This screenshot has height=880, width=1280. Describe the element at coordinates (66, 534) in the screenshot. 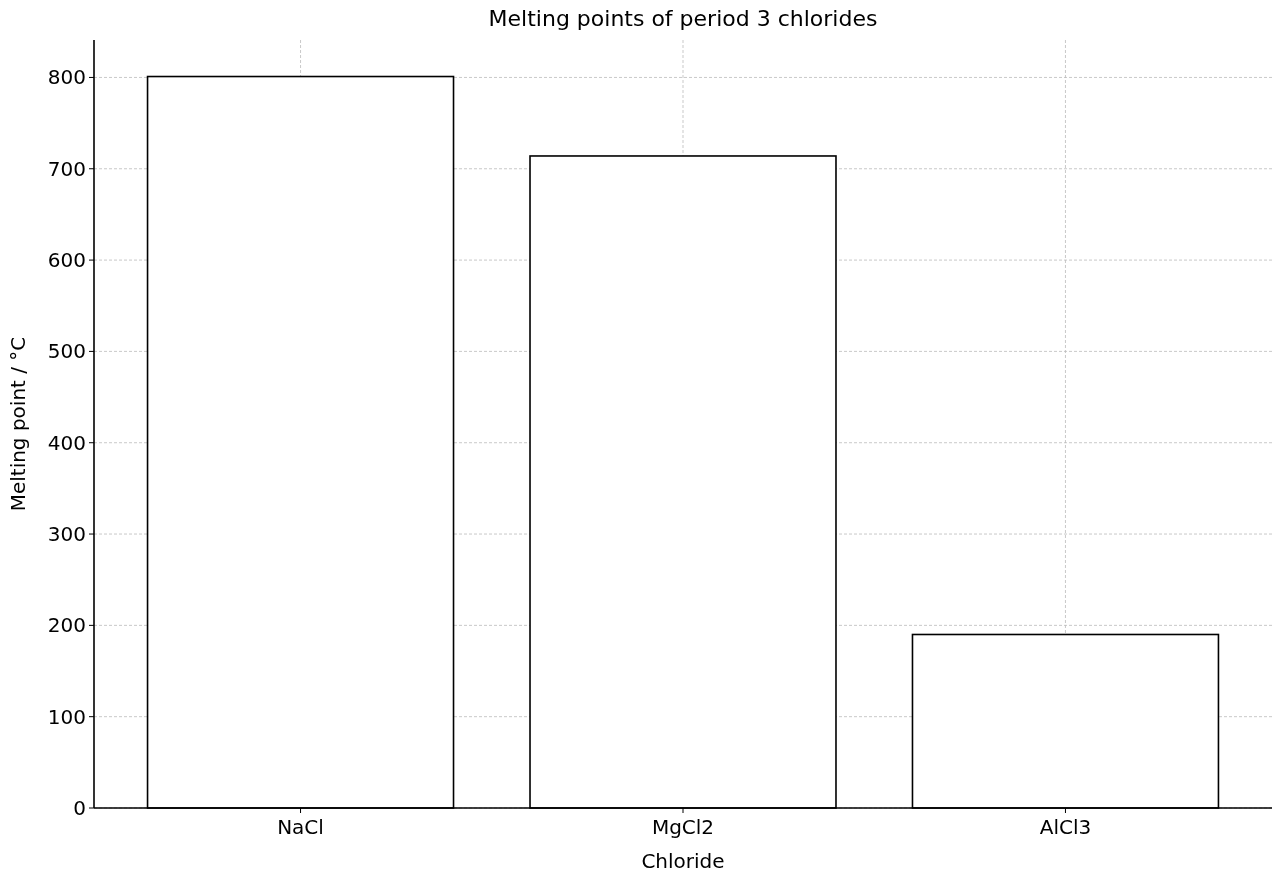

I see `y-tick-label: 300` at that location.